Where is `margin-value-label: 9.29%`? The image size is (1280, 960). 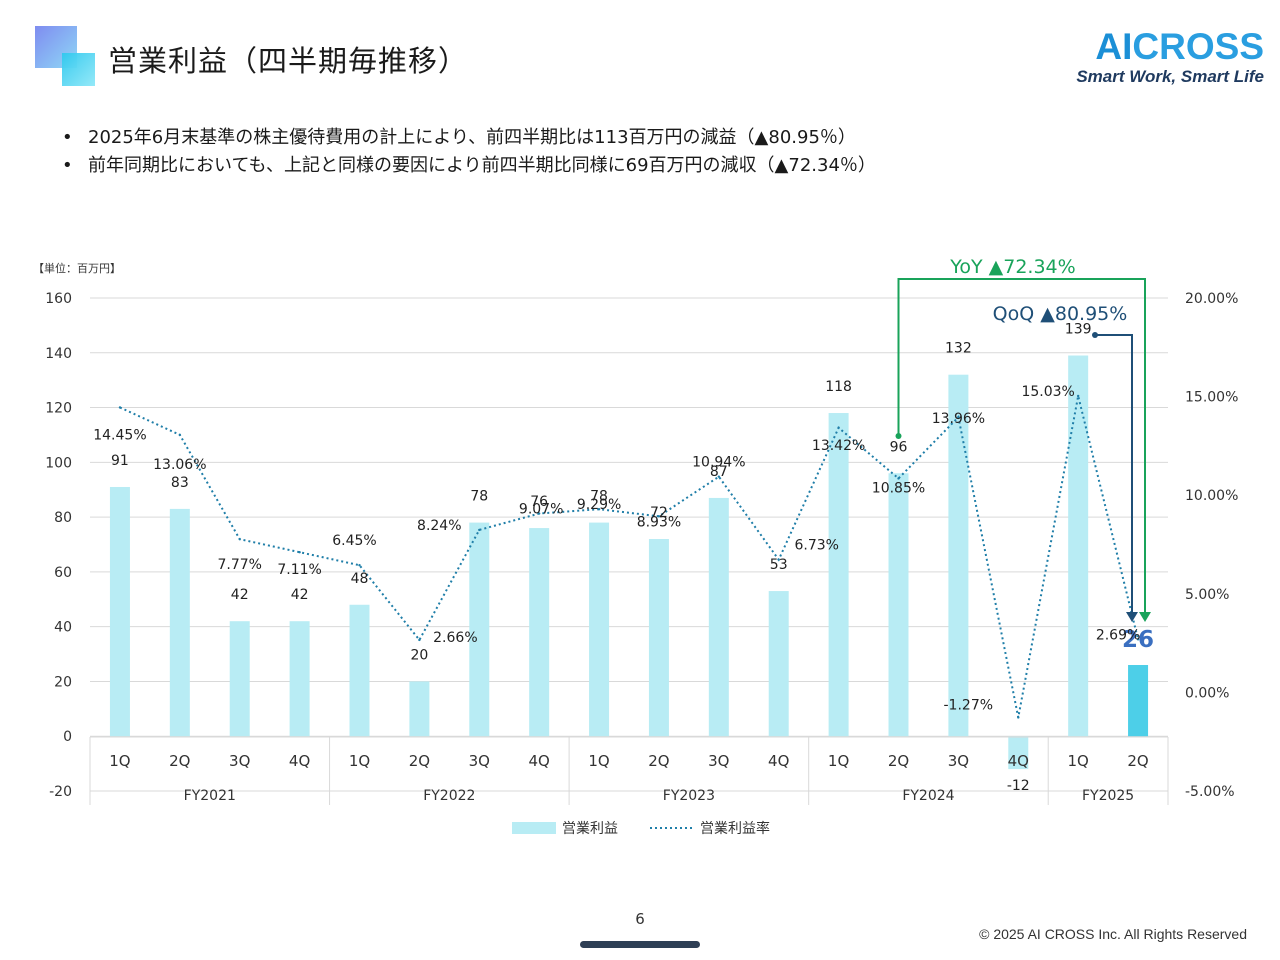 margin-value-label: 9.29% is located at coordinates (599, 505).